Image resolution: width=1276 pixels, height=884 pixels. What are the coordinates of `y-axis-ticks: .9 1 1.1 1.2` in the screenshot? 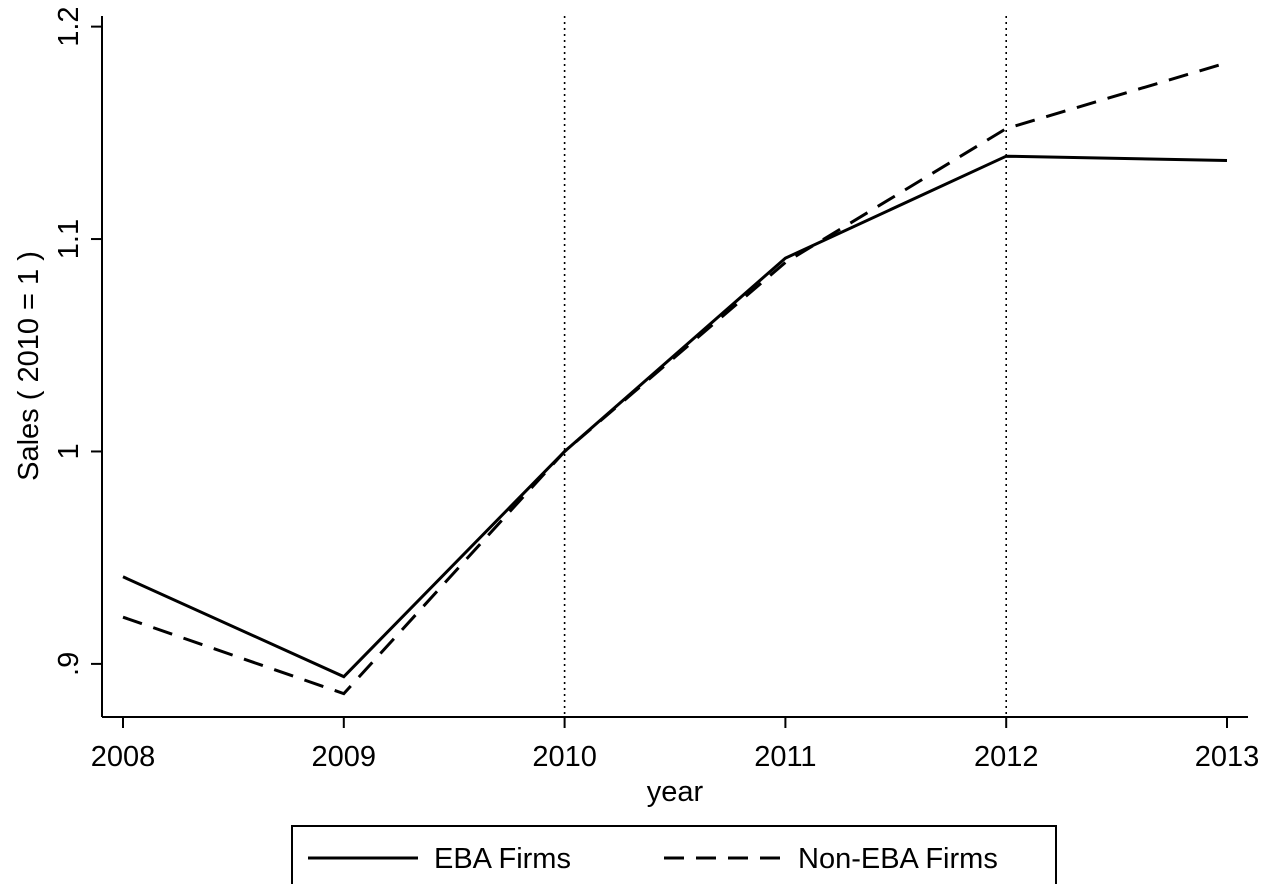 It's located at (77, 341).